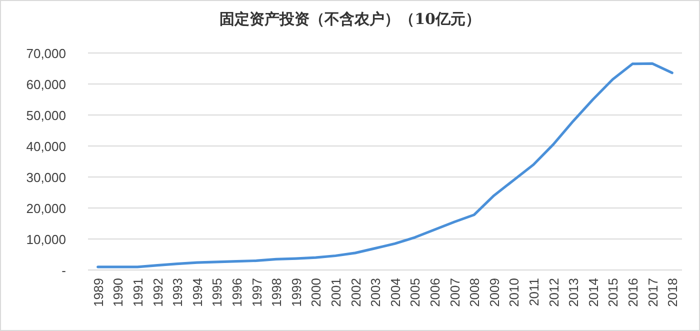  Describe the element at coordinates (554, 292) in the screenshot. I see `x-tick-label: 2012` at that location.